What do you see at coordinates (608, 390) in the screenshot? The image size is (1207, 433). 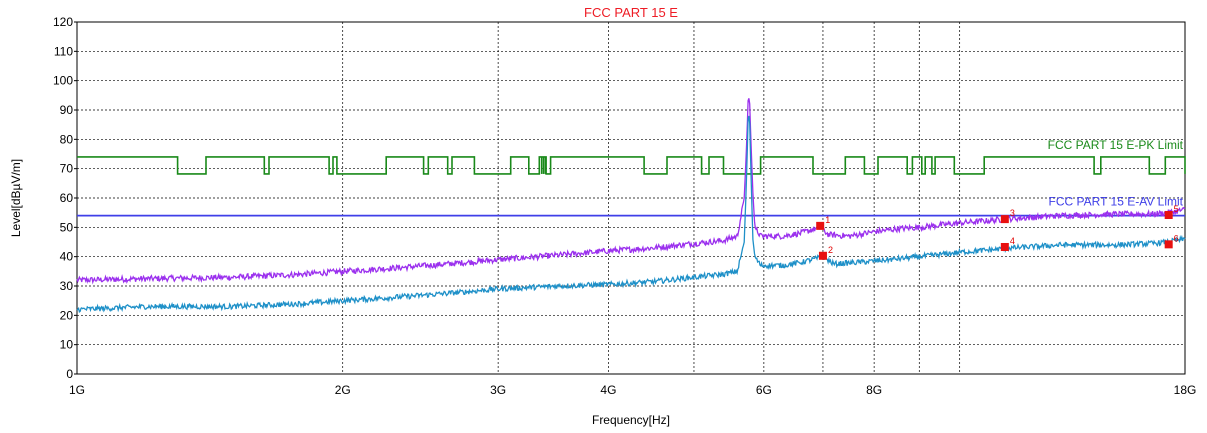 I see `x-tick-label: 4G` at bounding box center [608, 390].